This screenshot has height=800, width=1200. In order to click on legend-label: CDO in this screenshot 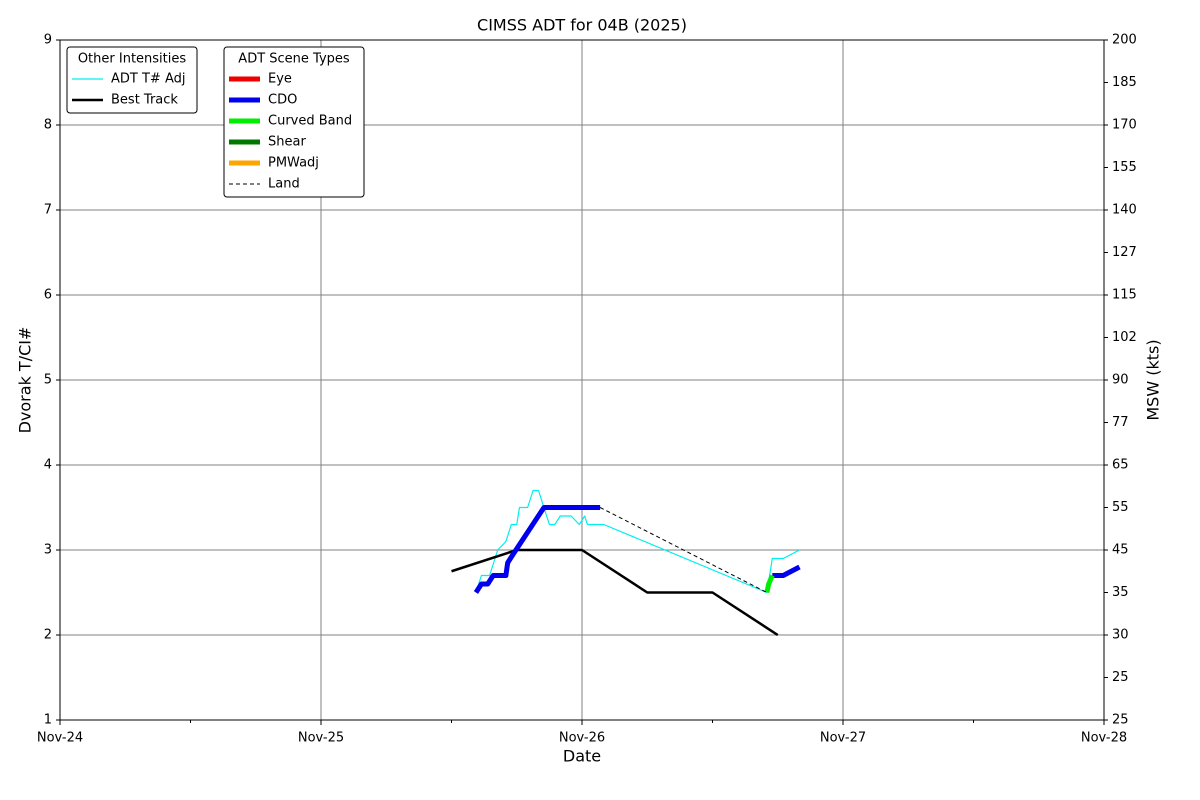, I will do `click(282, 100)`.